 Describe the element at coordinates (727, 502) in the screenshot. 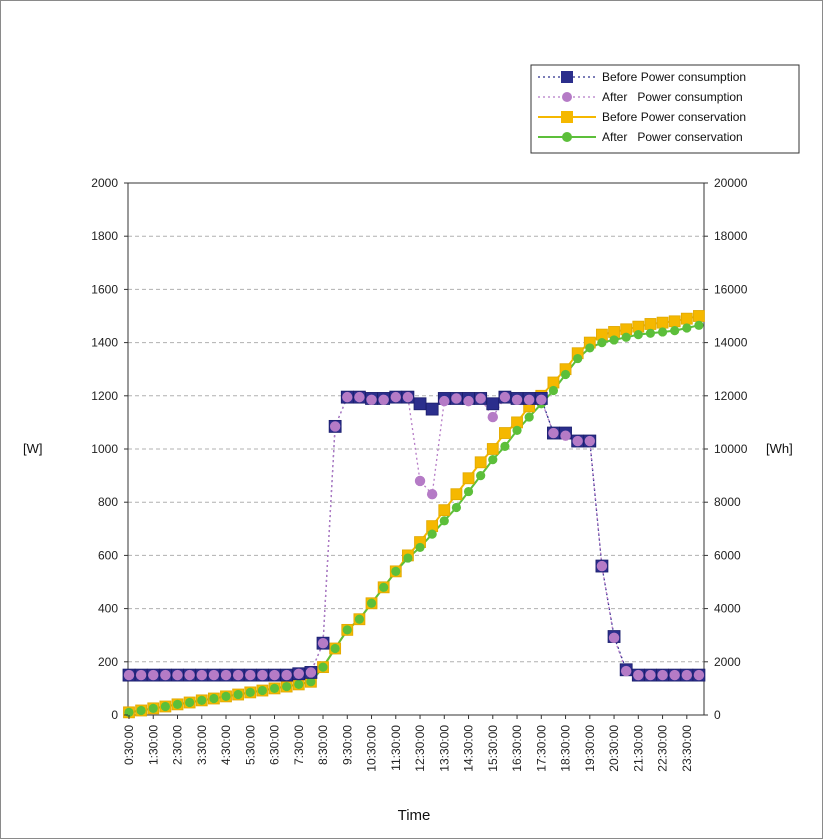

I see `y-right-tick-label: 8000` at that location.